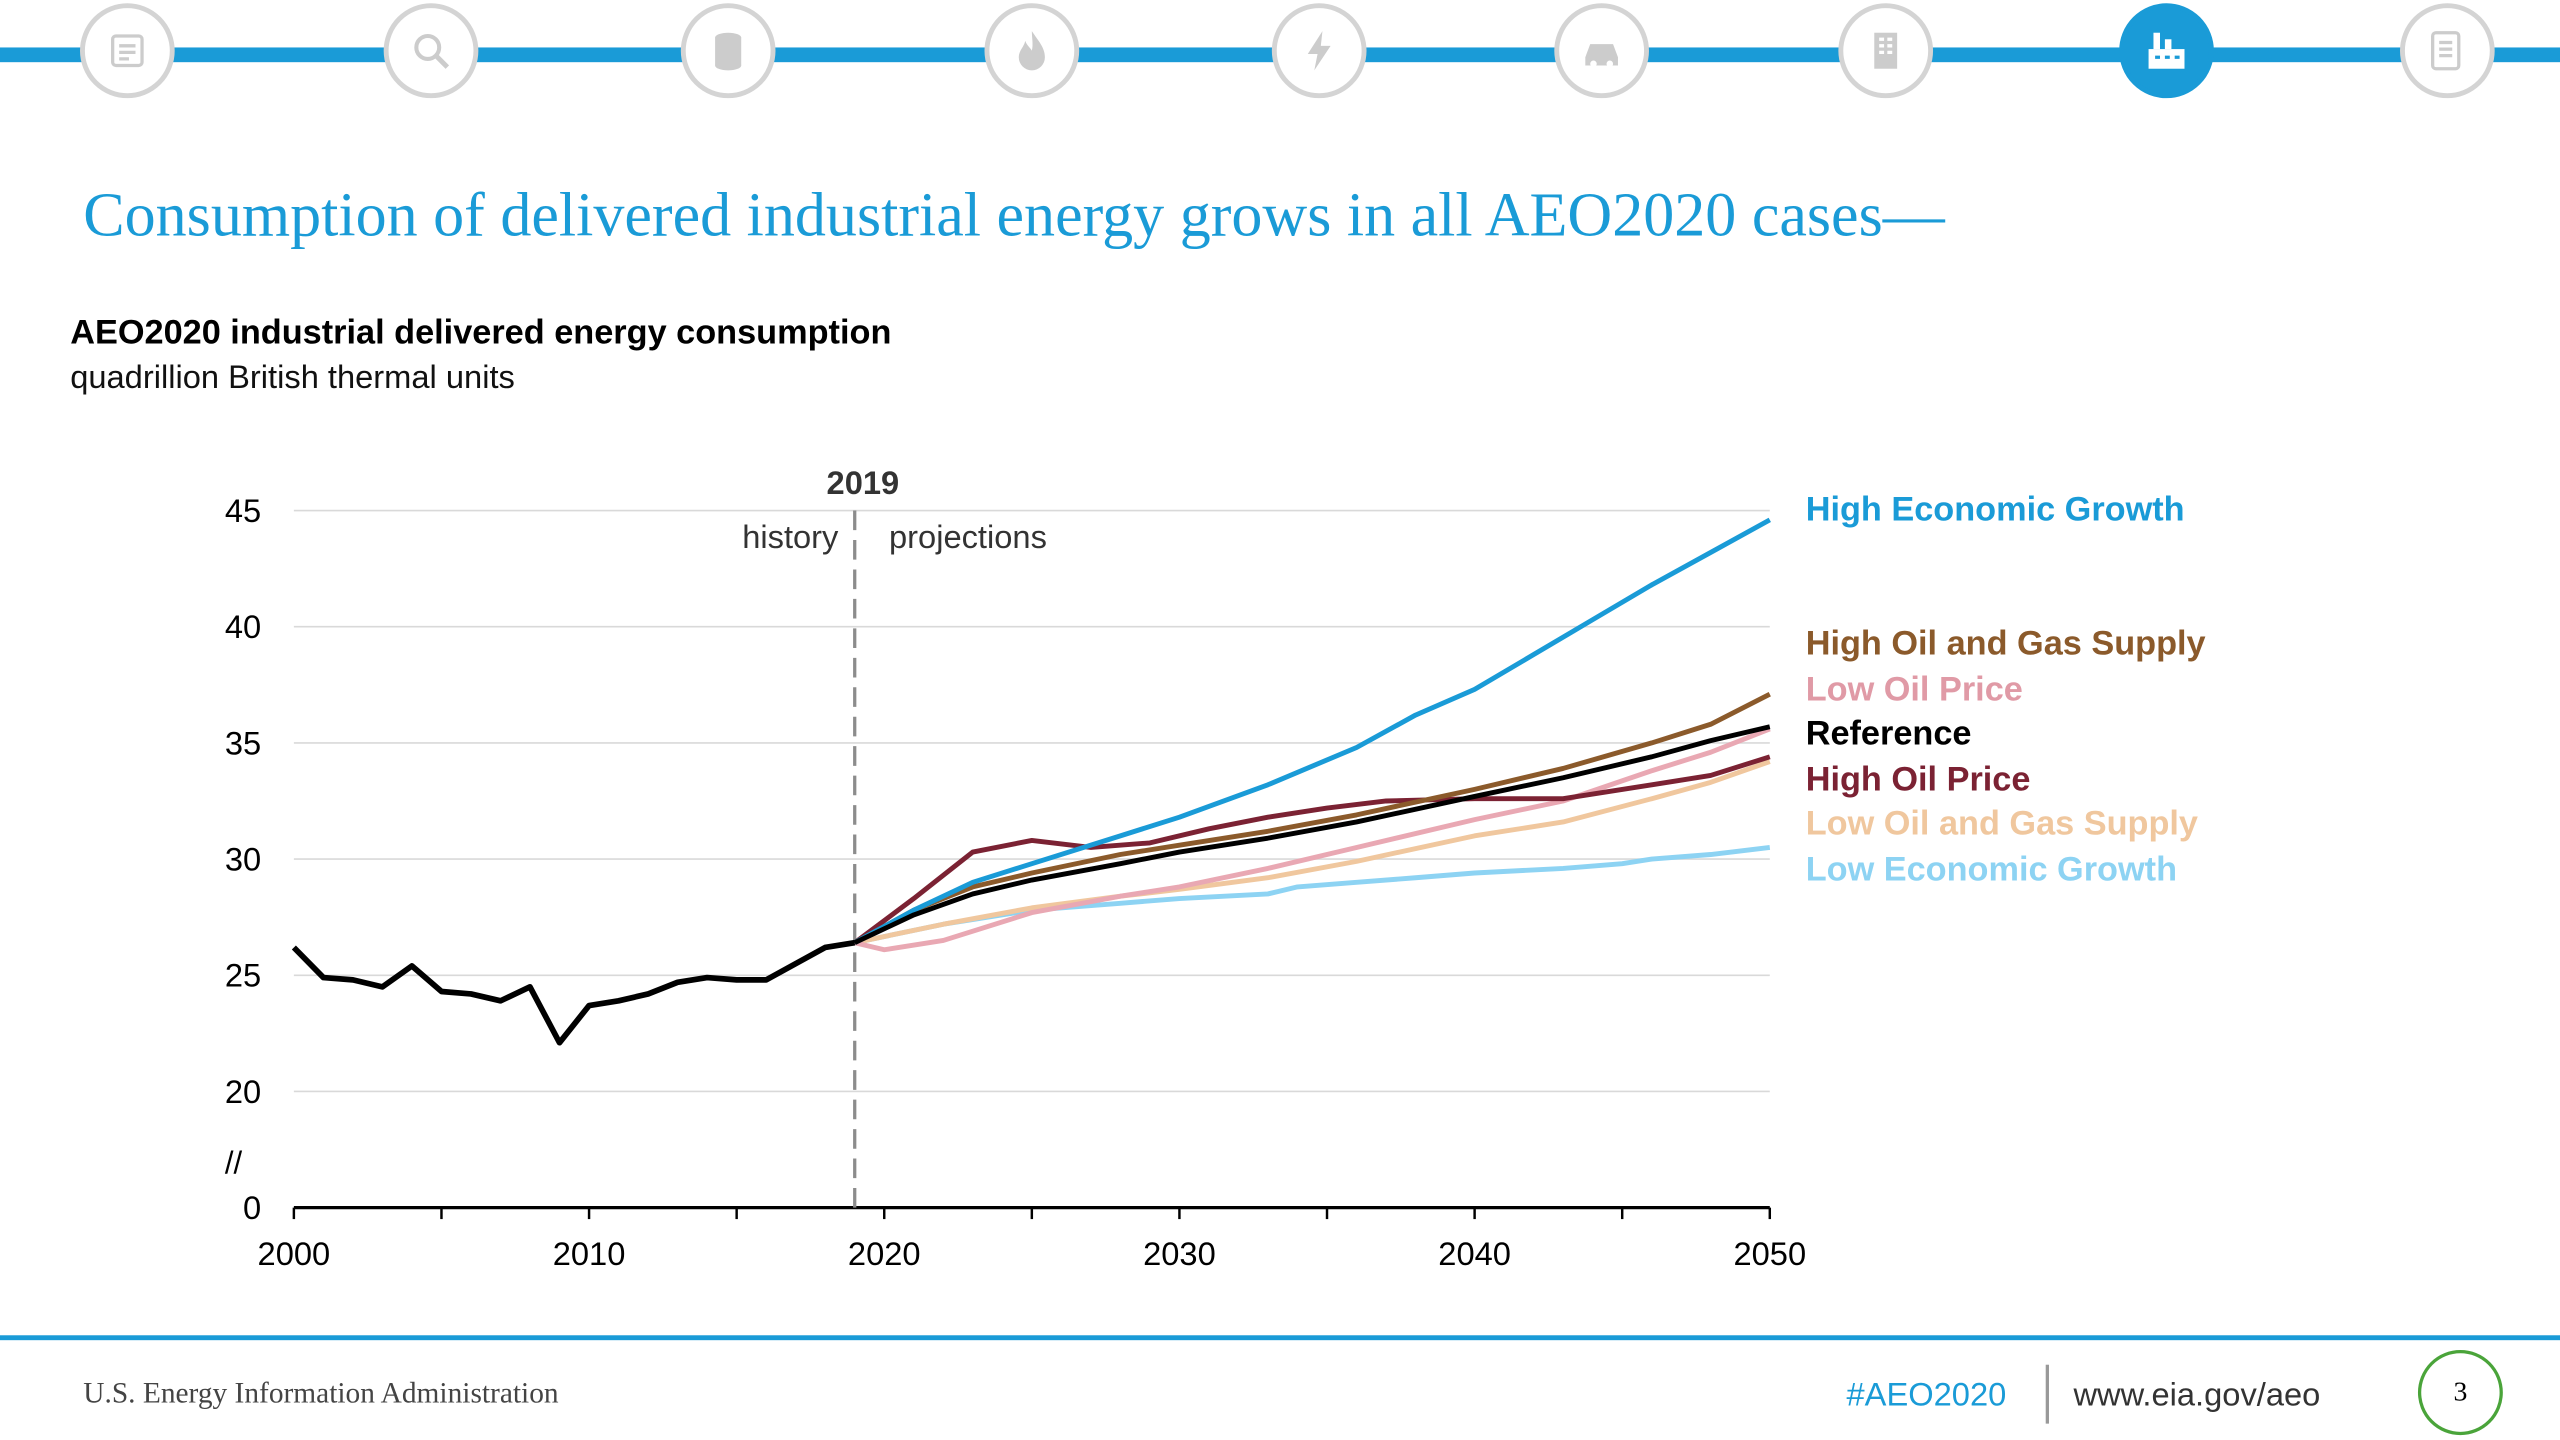  Describe the element at coordinates (968, 536) in the screenshot. I see `projections-label: projections` at that location.